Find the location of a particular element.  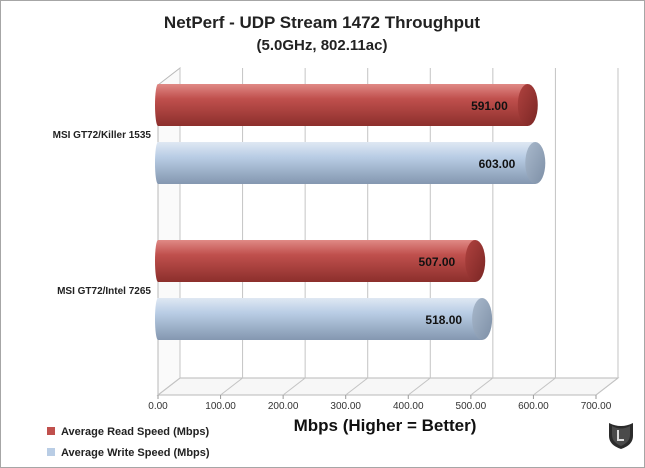

x-tick-label: 700.00 is located at coordinates (596, 406).